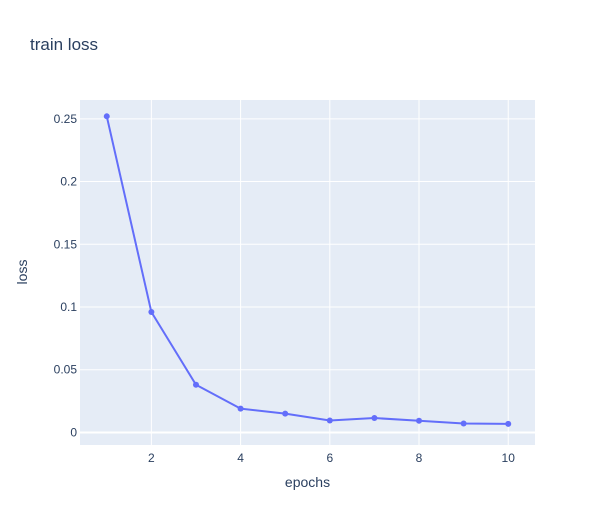  I want to click on x-axis-title: epochs, so click(307, 482).